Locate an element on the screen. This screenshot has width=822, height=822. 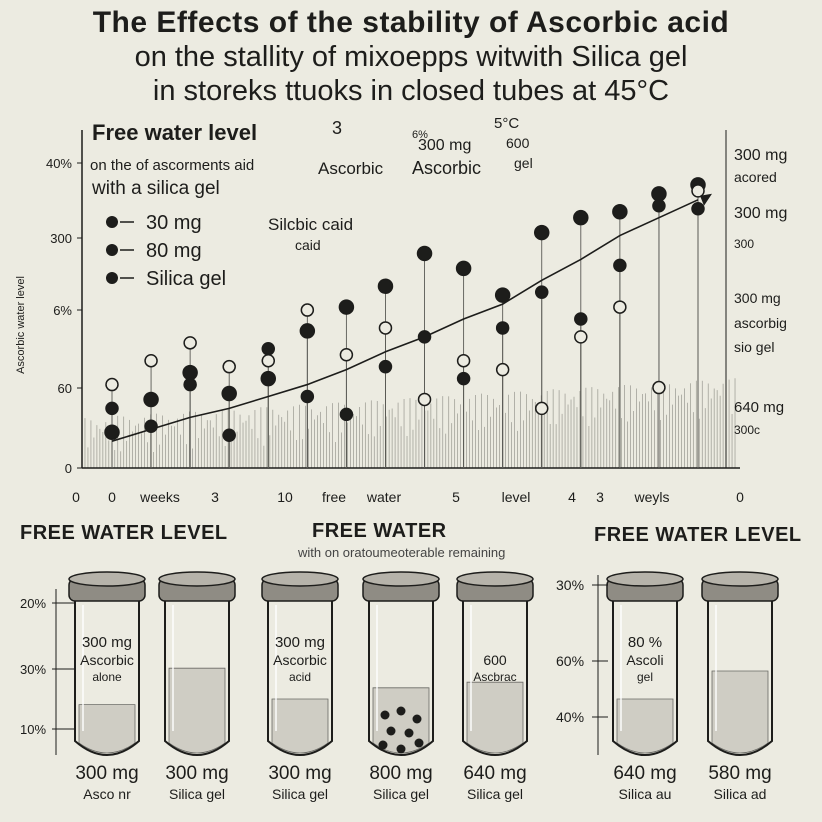
x-tick-label: 0 is located at coordinates (740, 497).